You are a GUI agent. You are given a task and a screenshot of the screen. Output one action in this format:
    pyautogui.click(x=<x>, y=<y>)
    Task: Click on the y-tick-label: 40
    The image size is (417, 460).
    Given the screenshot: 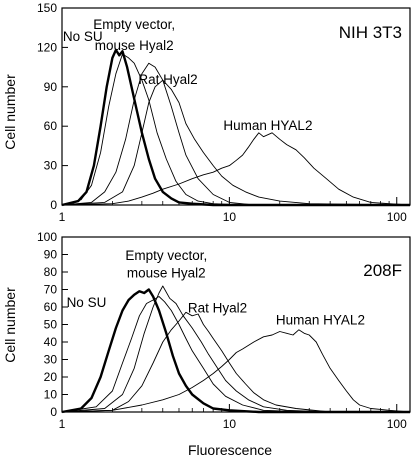 What is the action you would take?
    pyautogui.click(x=51, y=342)
    